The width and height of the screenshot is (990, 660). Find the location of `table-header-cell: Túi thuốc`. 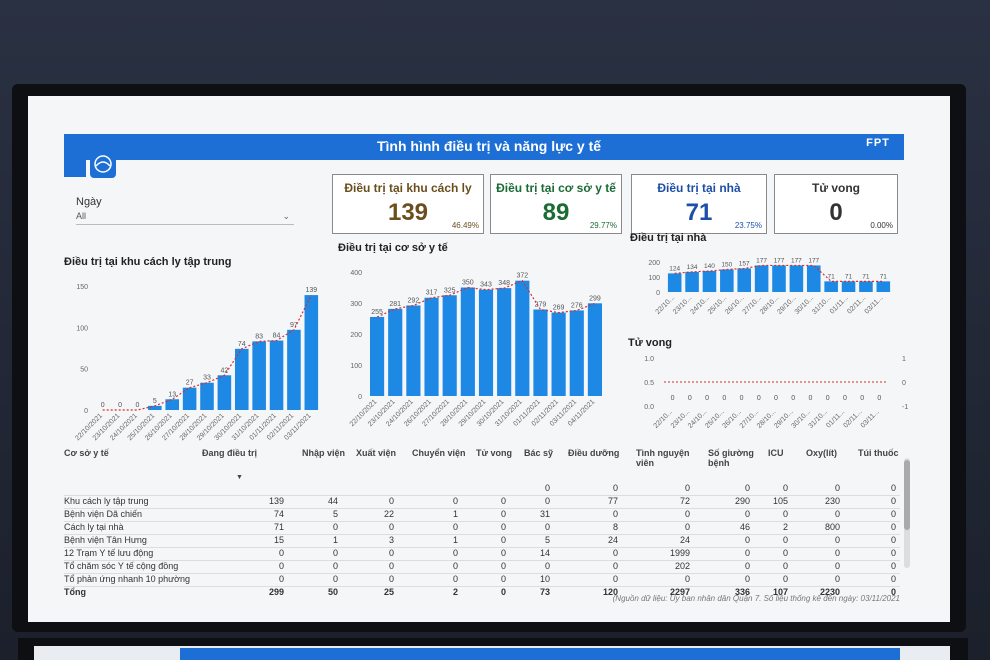

table-header-cell: Túi thuốc is located at coordinates (878, 453).